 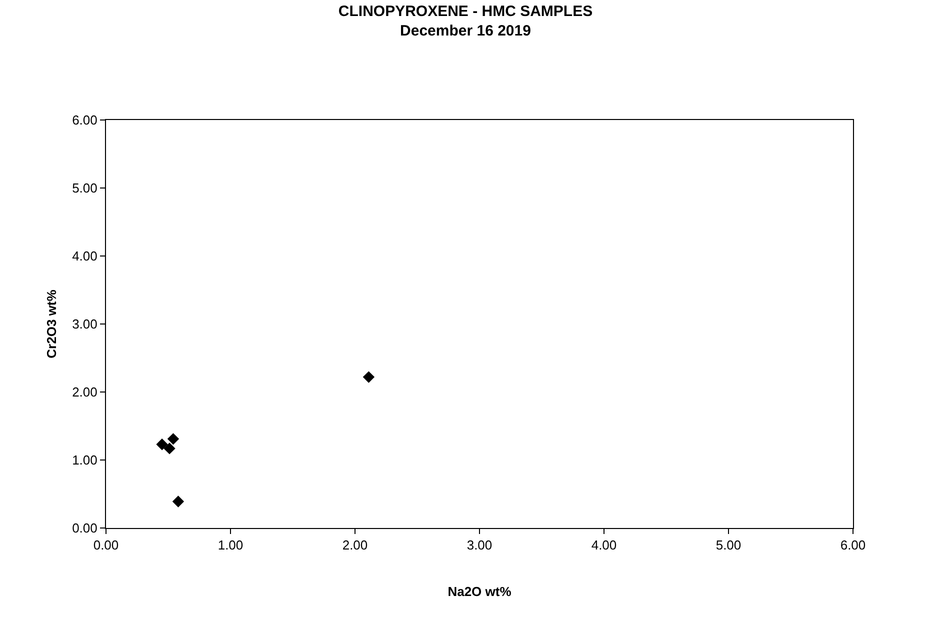 What do you see at coordinates (231, 545) in the screenshot?
I see `x-tick-label: 1.00` at bounding box center [231, 545].